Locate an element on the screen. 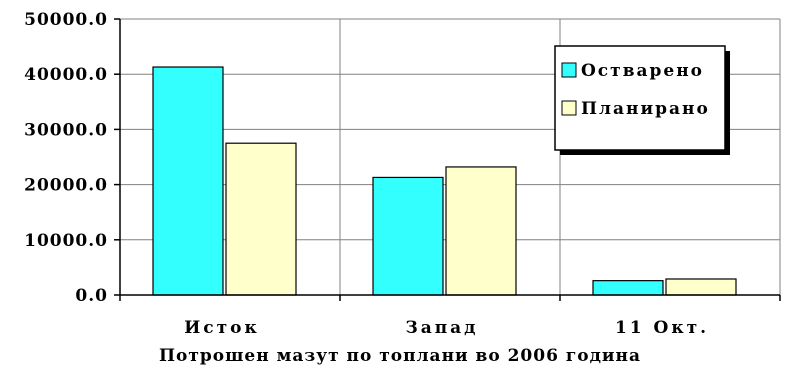  y-tick-label: 10000.0 is located at coordinates (66, 241).